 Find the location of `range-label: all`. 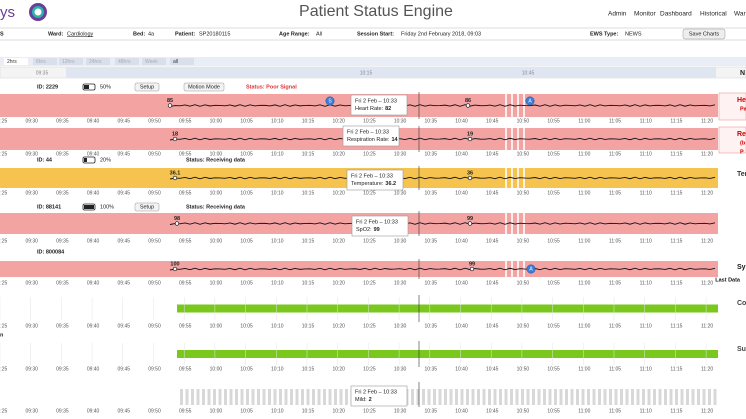

range-label: all is located at coordinates (175, 62).